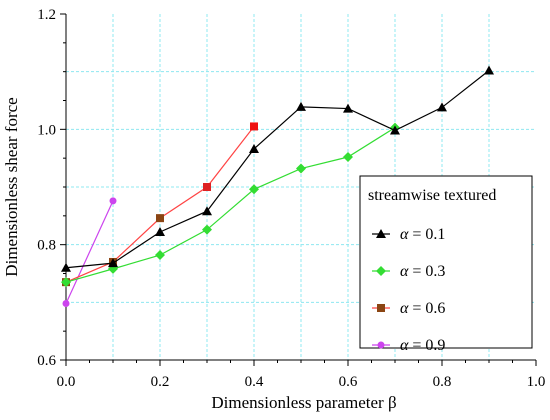  I want to click on legend-label: α = 0.3, so click(422, 271).